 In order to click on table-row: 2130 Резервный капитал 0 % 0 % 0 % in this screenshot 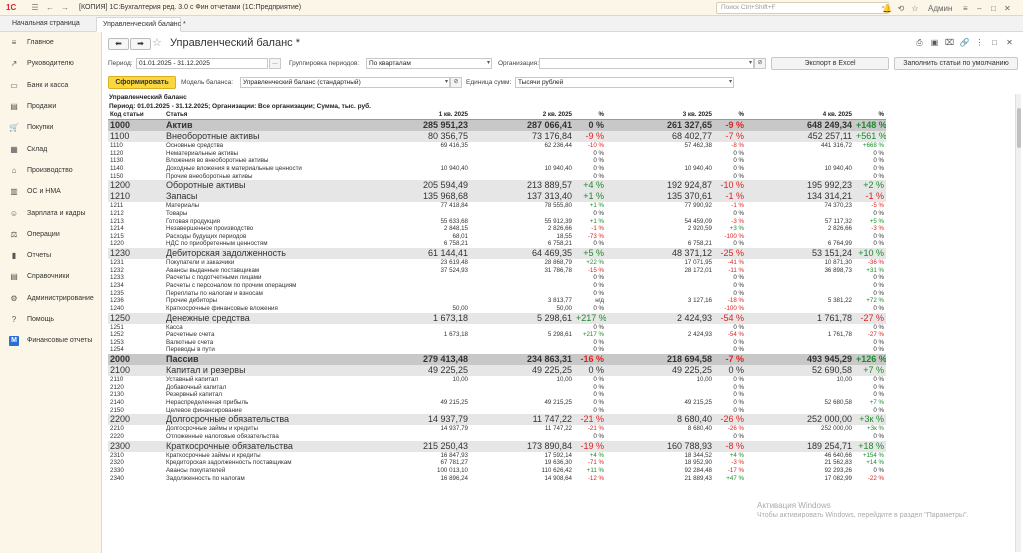, I will do `click(497, 395)`.